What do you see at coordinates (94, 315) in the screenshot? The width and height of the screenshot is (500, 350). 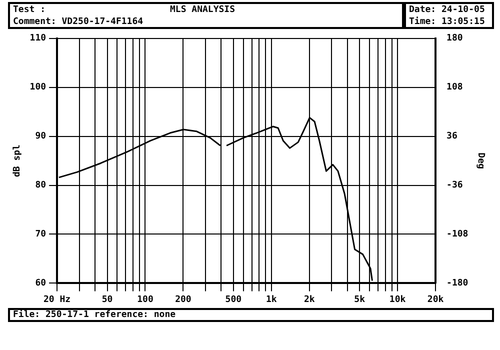 I see `text: File: 250-17-1 reference: none` at bounding box center [94, 315].